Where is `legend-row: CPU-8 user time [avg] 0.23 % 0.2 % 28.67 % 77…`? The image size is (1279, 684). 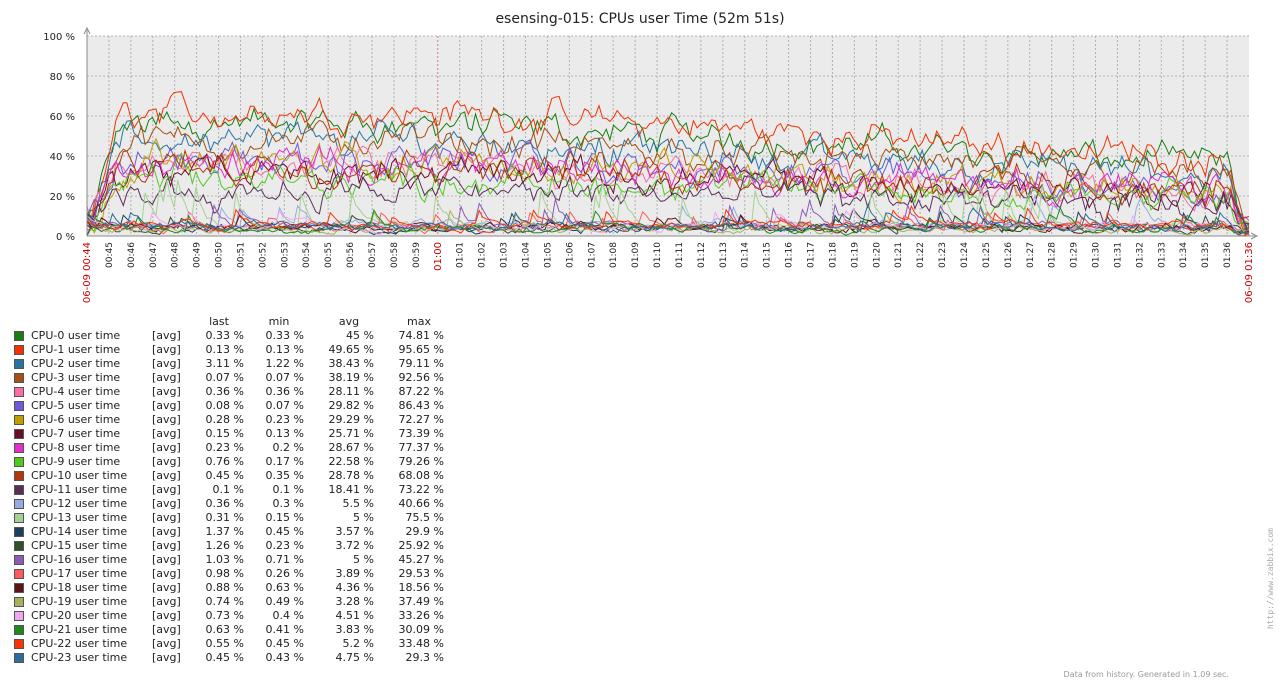 legend-row: CPU-8 user time [avg] 0.23 % 0.2 % 28.67 % 77… is located at coordinates (234, 448).